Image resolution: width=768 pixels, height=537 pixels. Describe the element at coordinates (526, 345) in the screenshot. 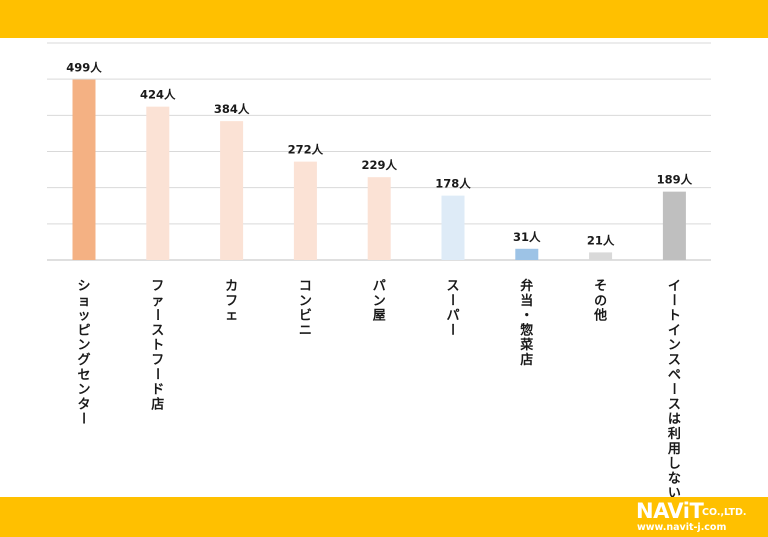

I see `category-label-char: 菜` at that location.